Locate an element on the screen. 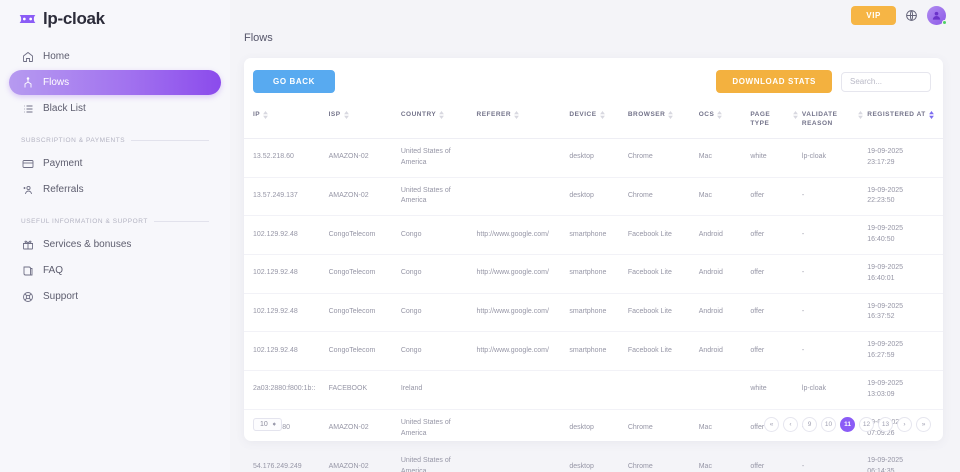 Image resolution: width=960 pixels, height=472 pixels. column-header-registered-at: REGISTERED AT is located at coordinates (905, 121).